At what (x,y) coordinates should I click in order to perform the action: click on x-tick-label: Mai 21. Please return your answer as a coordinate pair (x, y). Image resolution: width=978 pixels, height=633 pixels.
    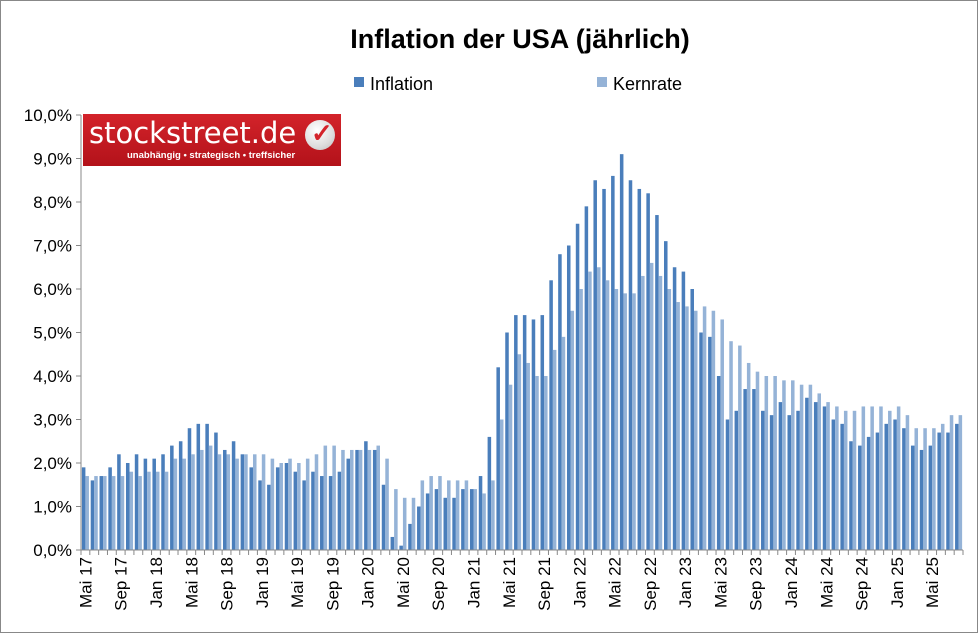
    Looking at the image, I should click on (509, 582).